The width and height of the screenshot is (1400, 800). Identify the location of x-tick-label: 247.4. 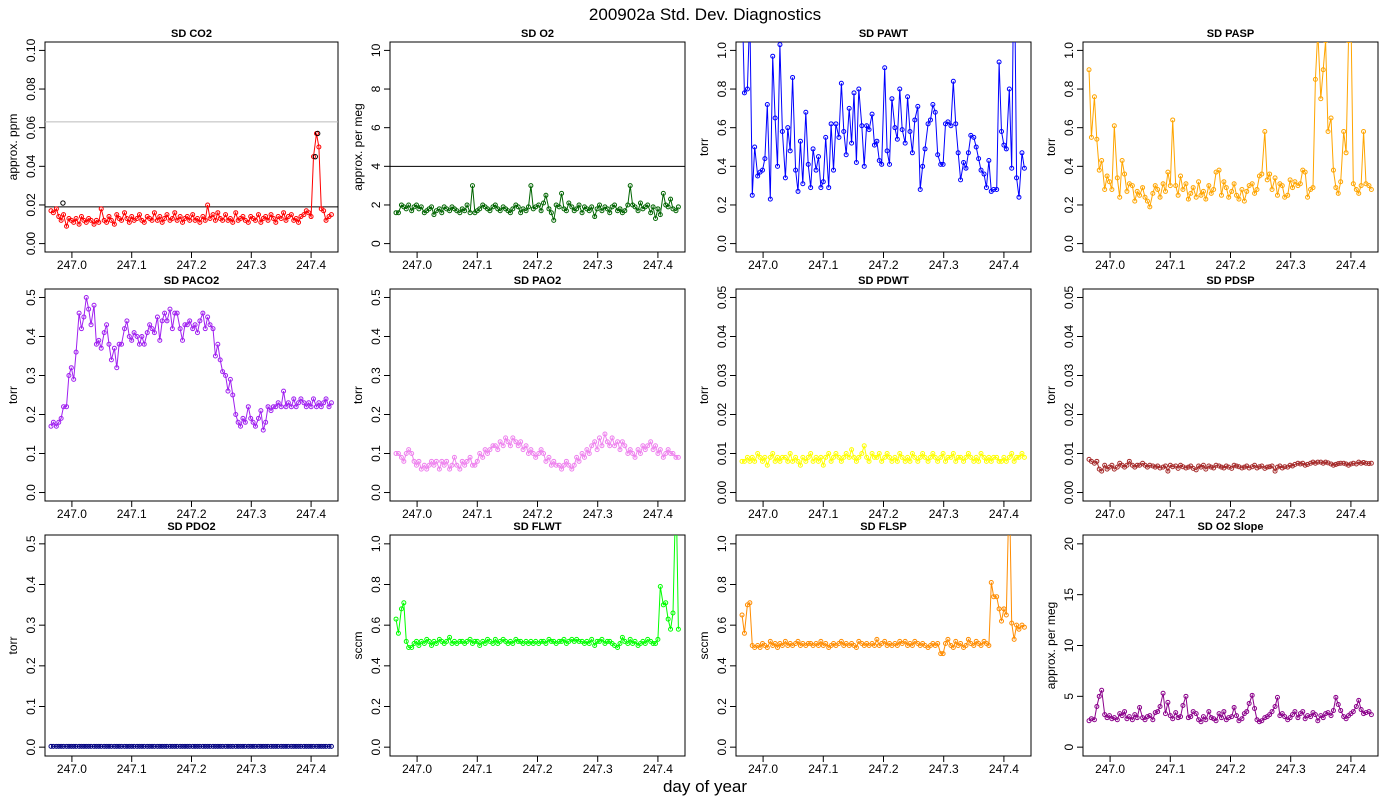
(311, 514).